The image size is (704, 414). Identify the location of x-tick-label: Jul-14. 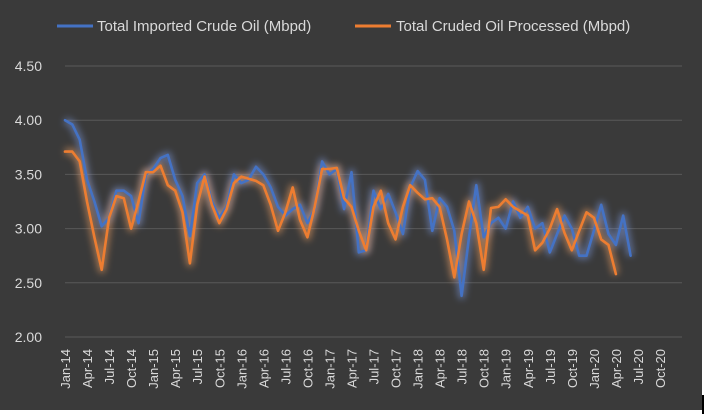
(109, 366).